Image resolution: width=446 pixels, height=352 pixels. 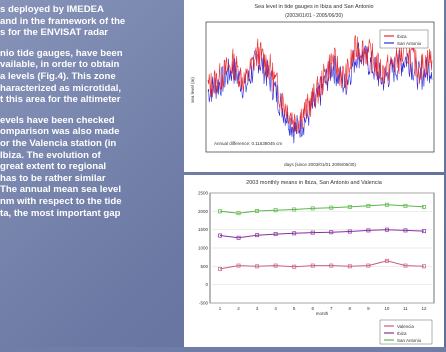 I want to click on x-tick-label: 3, so click(x=257, y=308).